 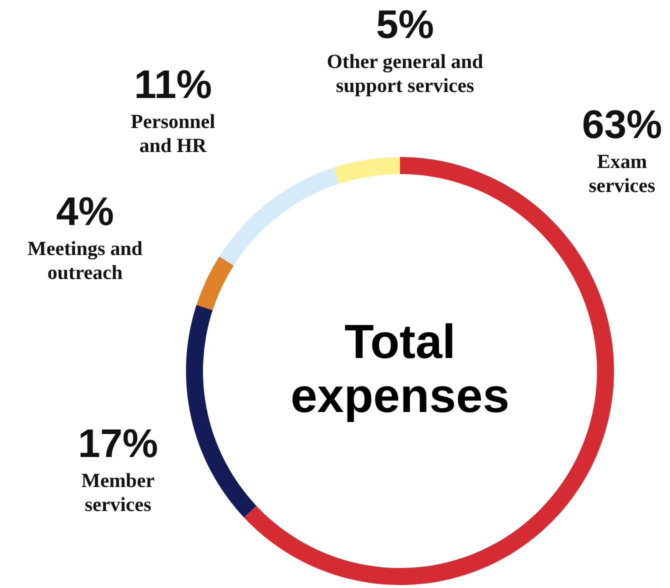 What do you see at coordinates (405, 25) in the screenshot?
I see `data-label: 5%` at bounding box center [405, 25].